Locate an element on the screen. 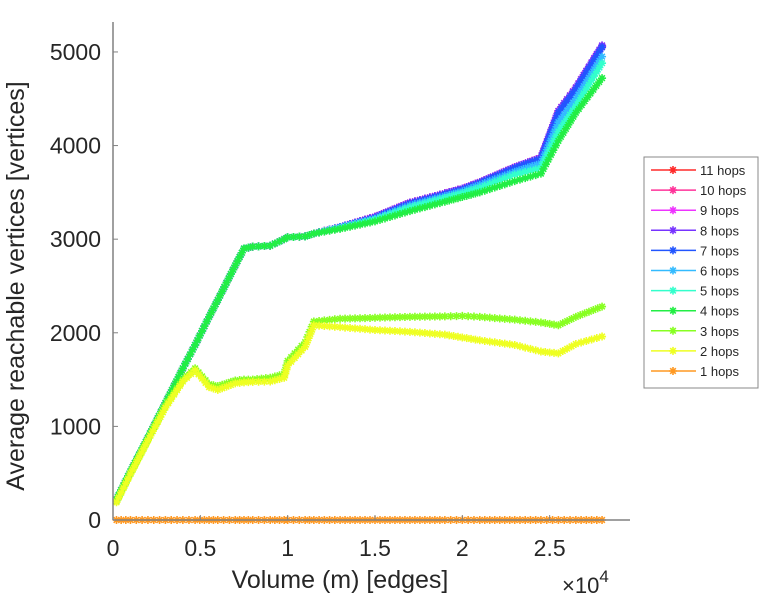  legend-box is located at coordinates (701, 272).